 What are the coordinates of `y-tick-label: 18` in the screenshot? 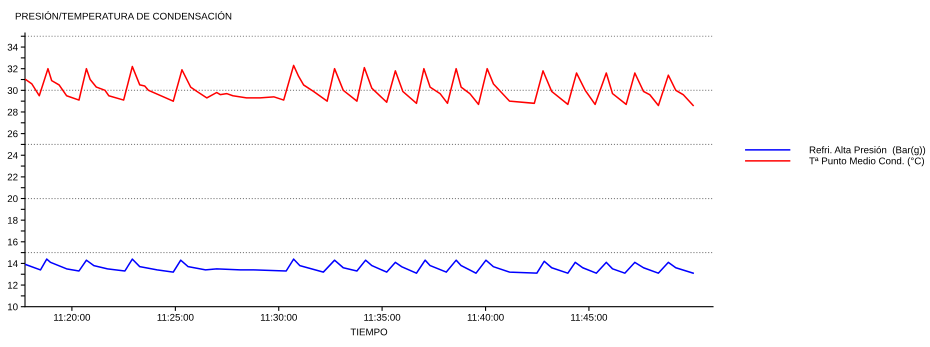 It's located at (13, 220).